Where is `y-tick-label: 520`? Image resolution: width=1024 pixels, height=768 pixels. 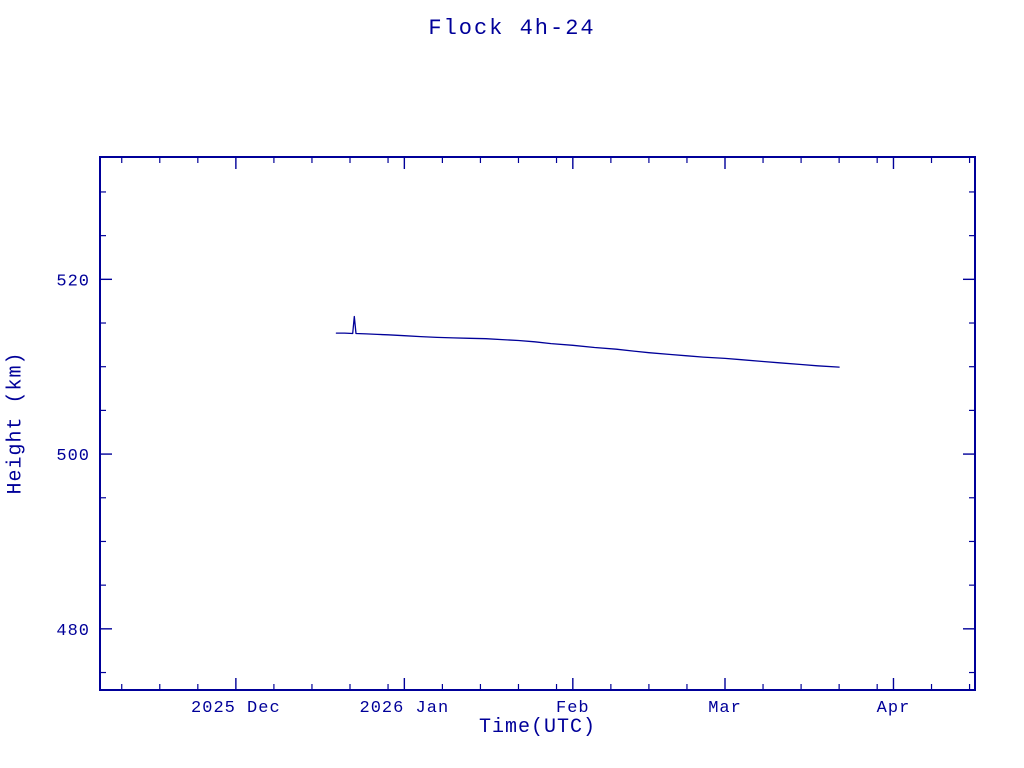 y-tick-label: 520 is located at coordinates (73, 281).